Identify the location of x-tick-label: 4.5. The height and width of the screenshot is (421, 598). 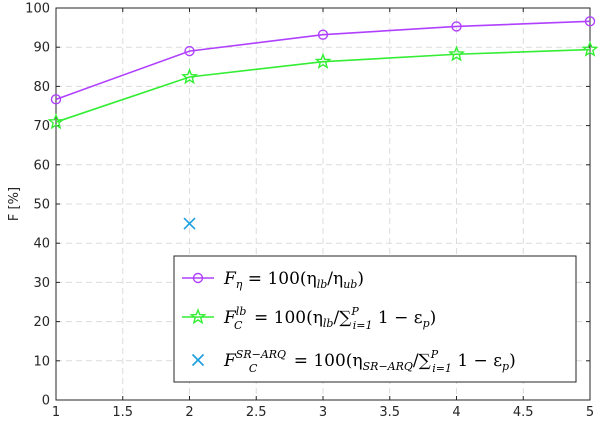
(523, 412).